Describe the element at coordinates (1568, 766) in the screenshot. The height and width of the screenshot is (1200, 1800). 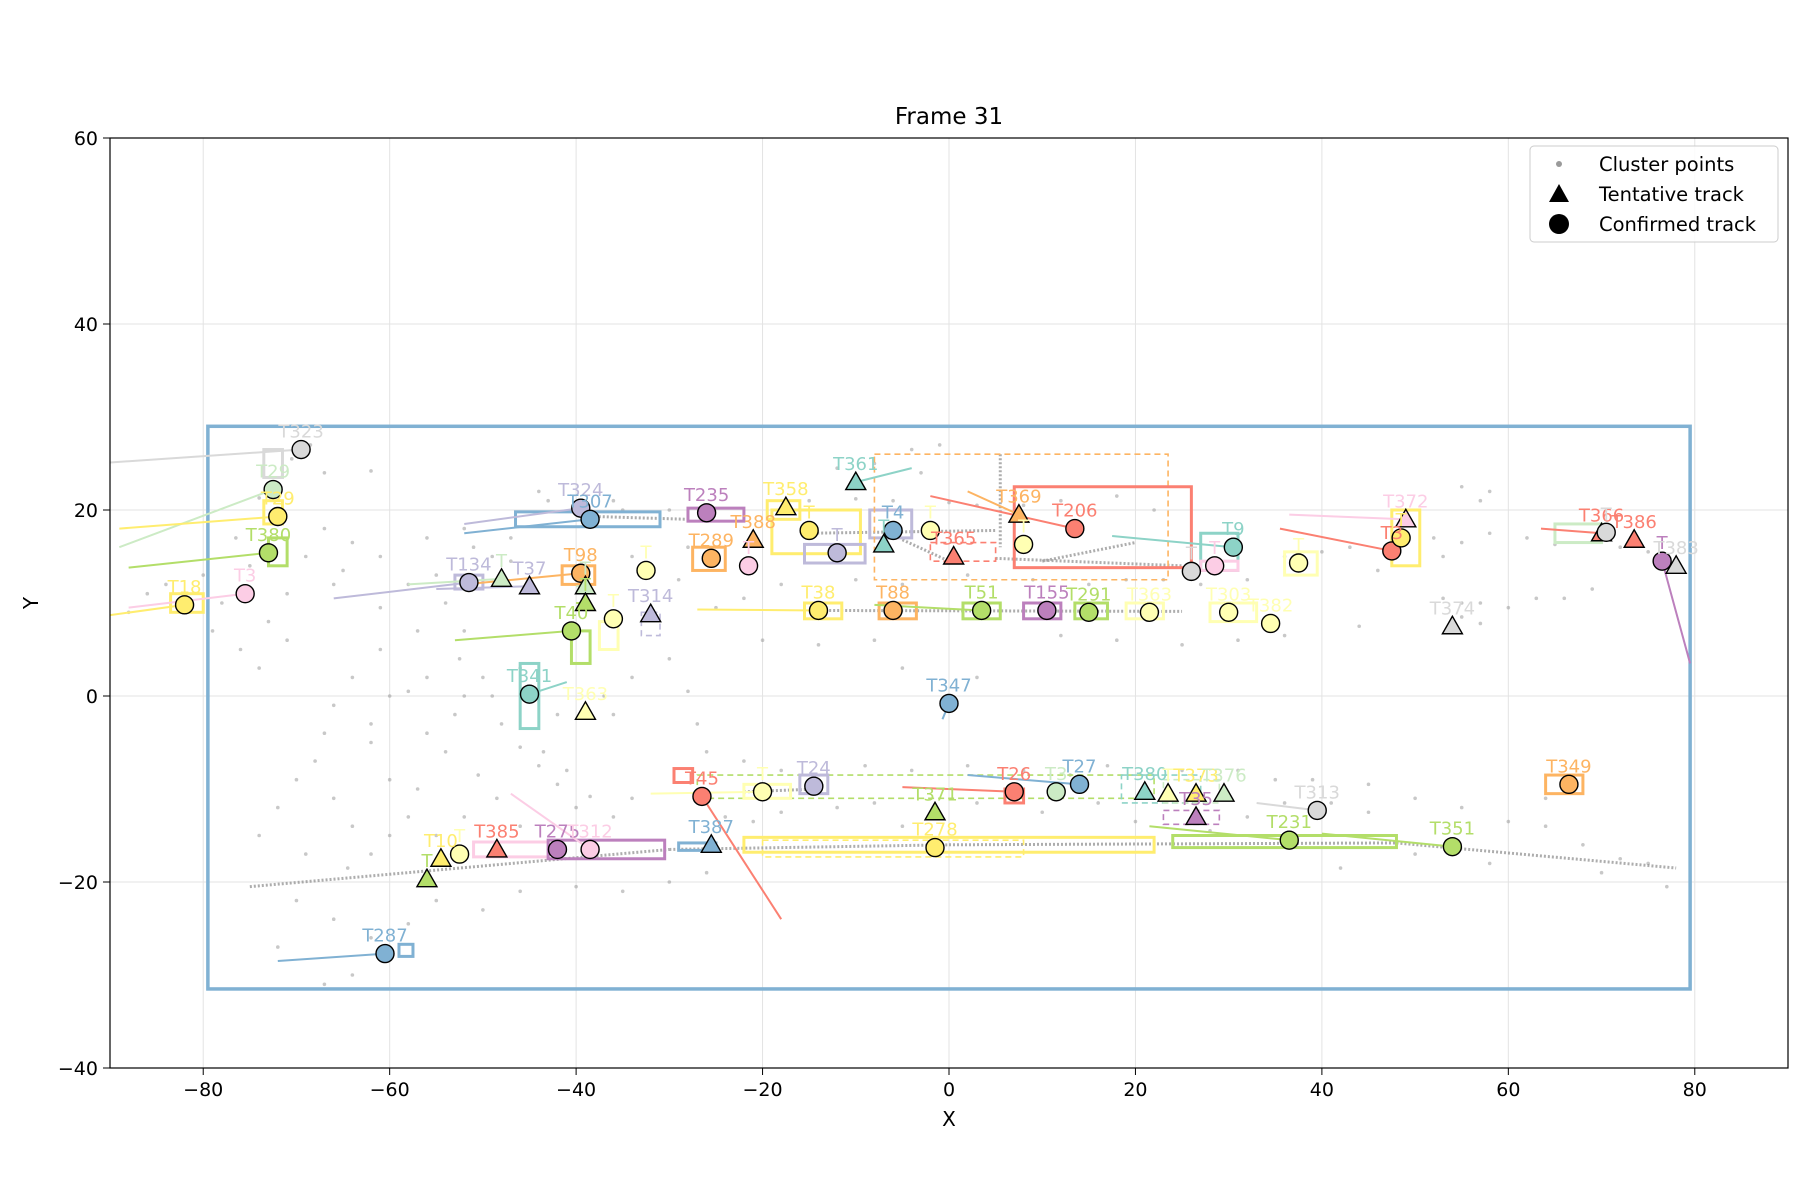
I see `track-label: T349` at that location.